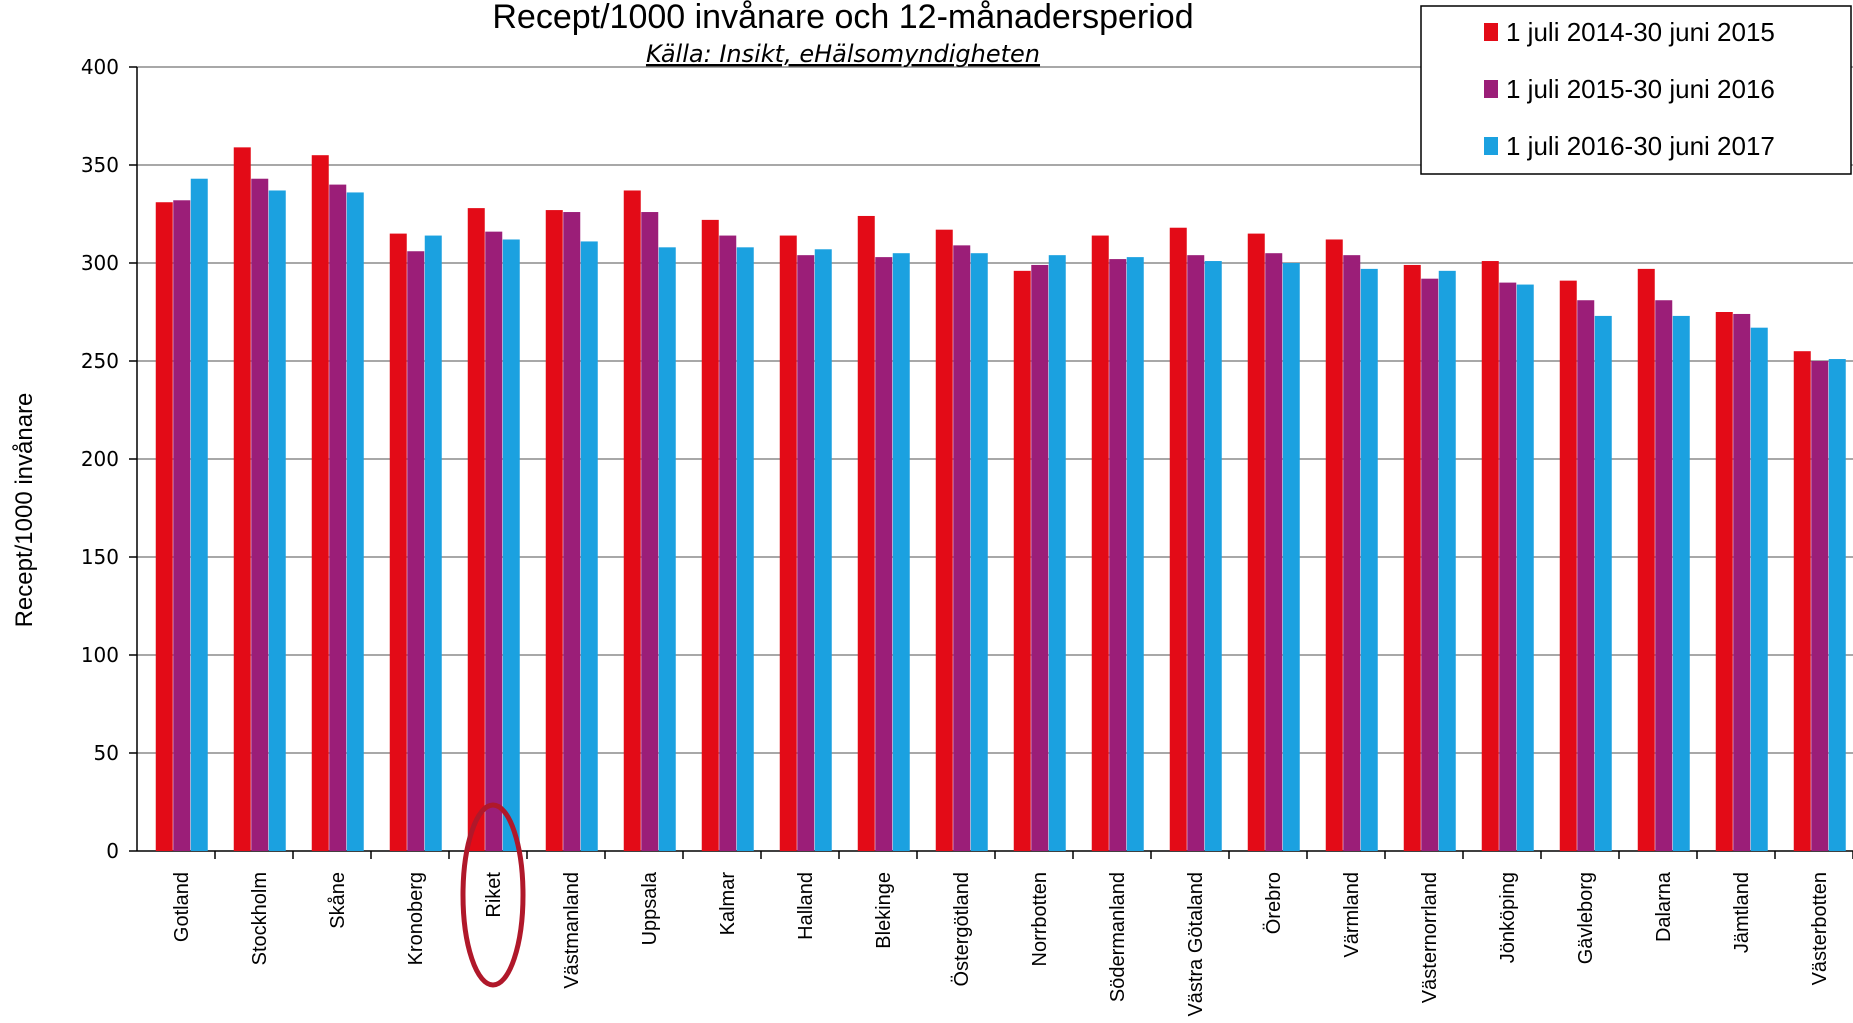  I want to click on bar-östergötland-series-2, so click(962, 548).